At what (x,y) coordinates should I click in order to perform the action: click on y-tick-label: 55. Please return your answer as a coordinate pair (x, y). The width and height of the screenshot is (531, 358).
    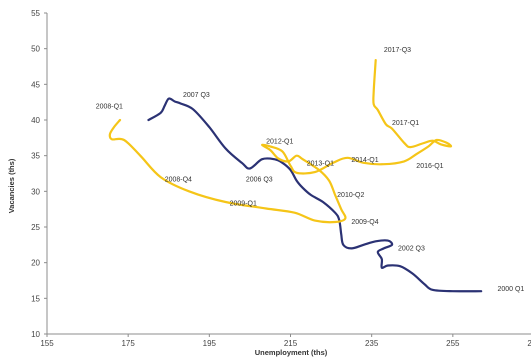
    Looking at the image, I should click on (35, 13).